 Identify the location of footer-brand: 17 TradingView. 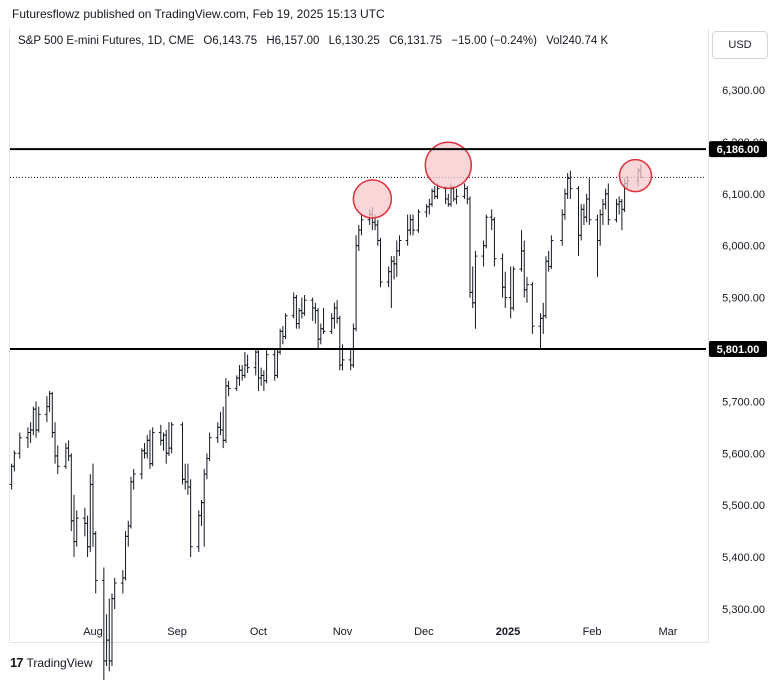
(51, 662).